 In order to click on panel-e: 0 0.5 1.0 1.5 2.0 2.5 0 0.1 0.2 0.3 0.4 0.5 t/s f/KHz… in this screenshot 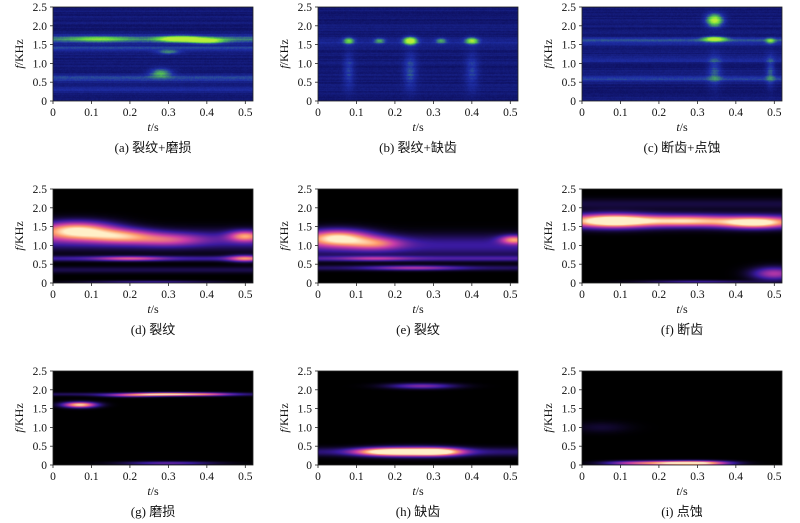, I will do `click(398, 260)`.